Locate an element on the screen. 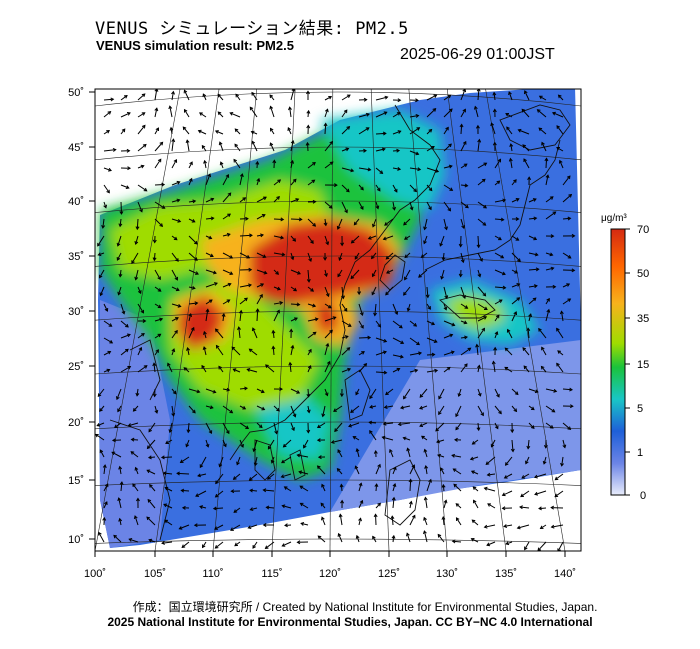  lon-label: 120˚ is located at coordinates (330, 574).